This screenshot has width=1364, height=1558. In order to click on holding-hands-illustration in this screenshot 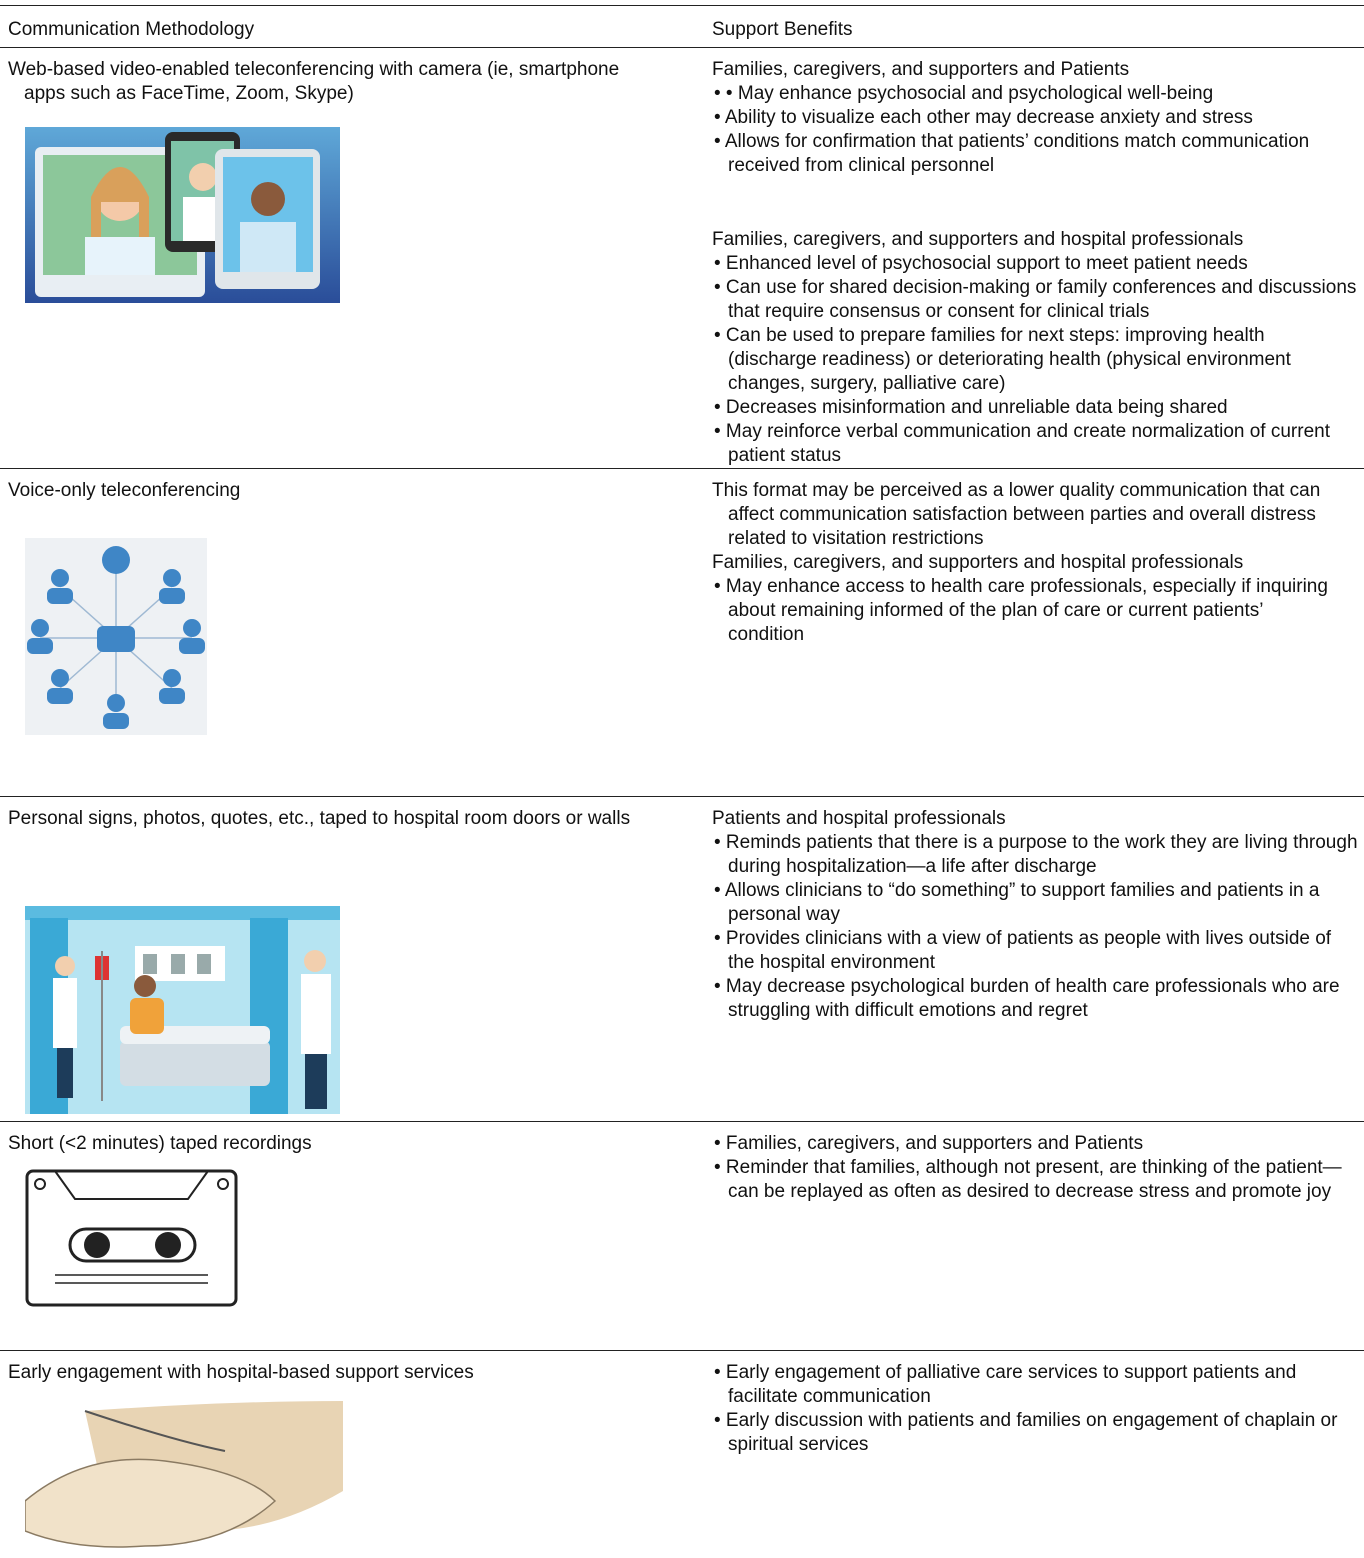, I will do `click(184, 1474)`.